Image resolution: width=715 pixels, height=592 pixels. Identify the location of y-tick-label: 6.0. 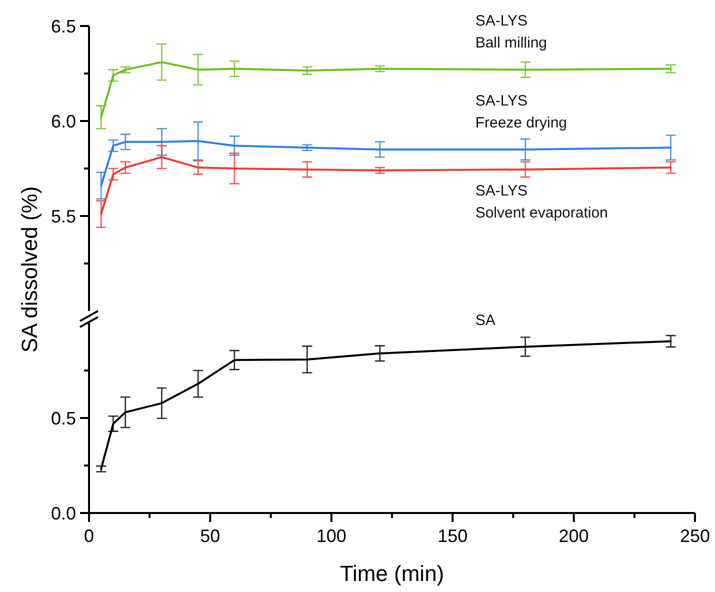
(63, 121).